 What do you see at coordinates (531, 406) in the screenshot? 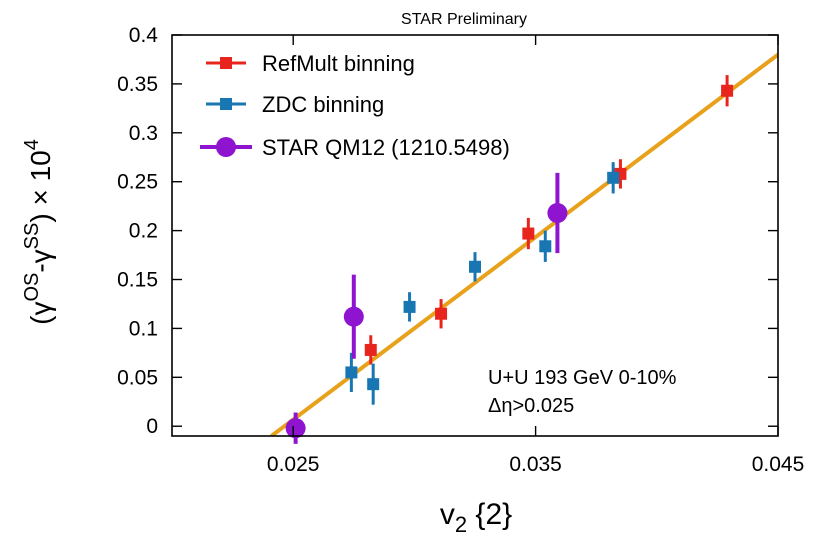
I see `annotation-eta-cut: Δη>0.025` at bounding box center [531, 406].